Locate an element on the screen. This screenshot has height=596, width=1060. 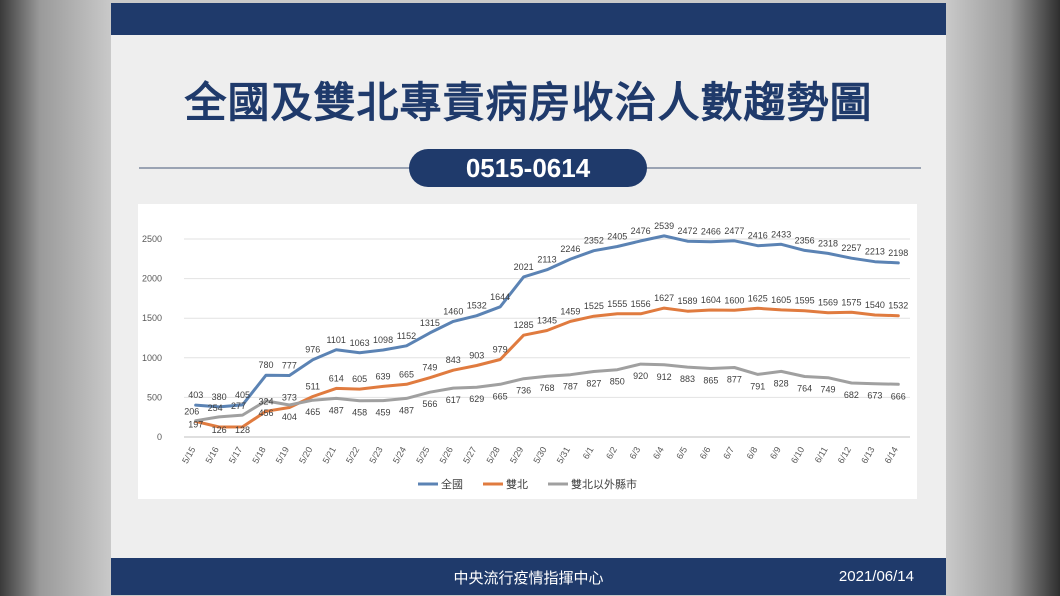
data-label: 2466 is located at coordinates (711, 232).